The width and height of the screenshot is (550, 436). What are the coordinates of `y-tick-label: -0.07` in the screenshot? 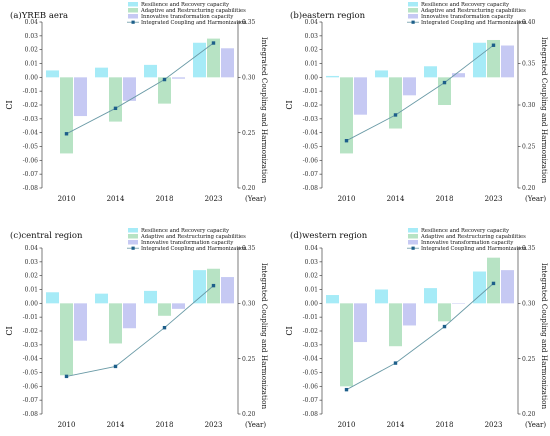 It's located at (311, 174).